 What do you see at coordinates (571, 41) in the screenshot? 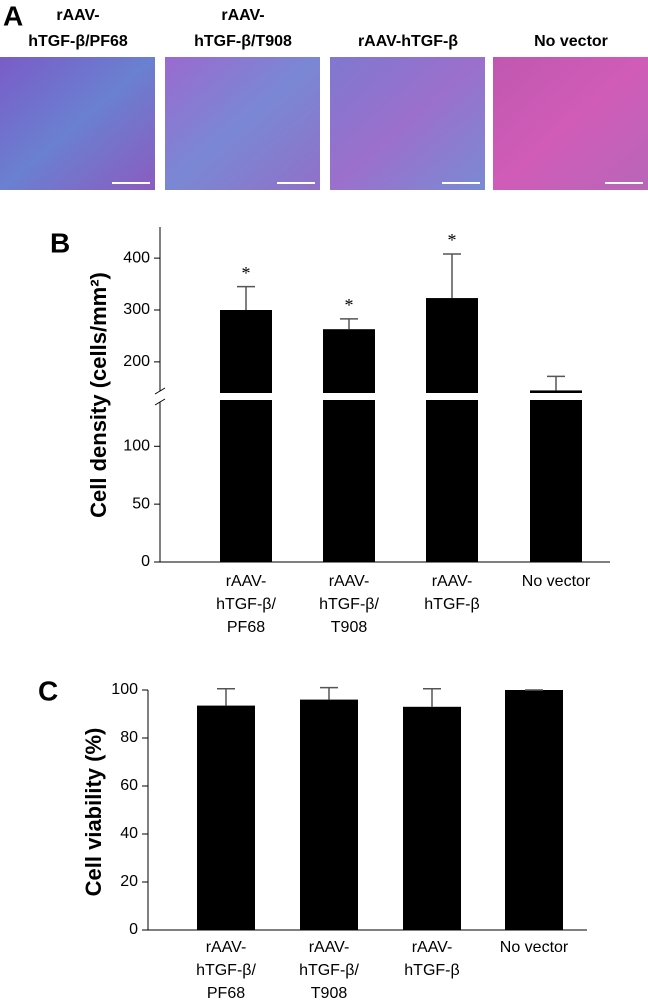
I see `image-title: No vector` at bounding box center [571, 41].